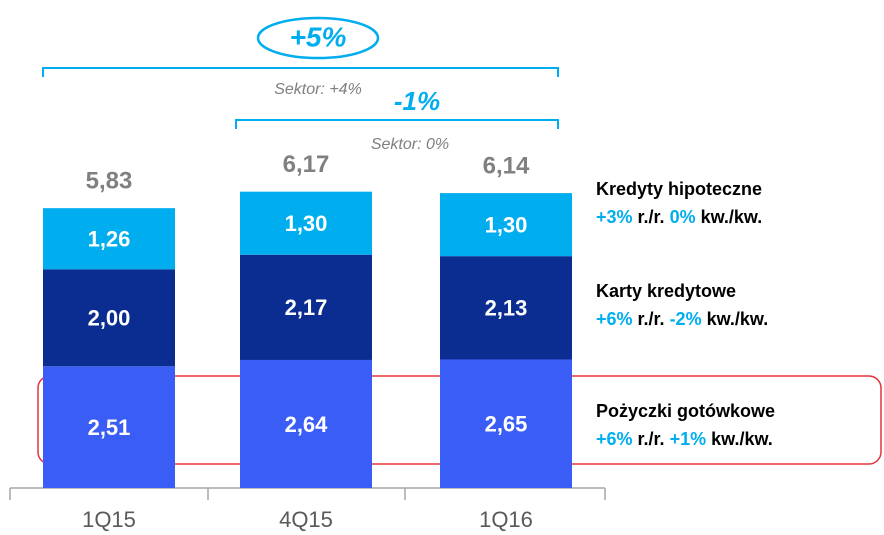 The image size is (884, 535). I want to click on legend-label: Karty kredytowe, so click(666, 291).